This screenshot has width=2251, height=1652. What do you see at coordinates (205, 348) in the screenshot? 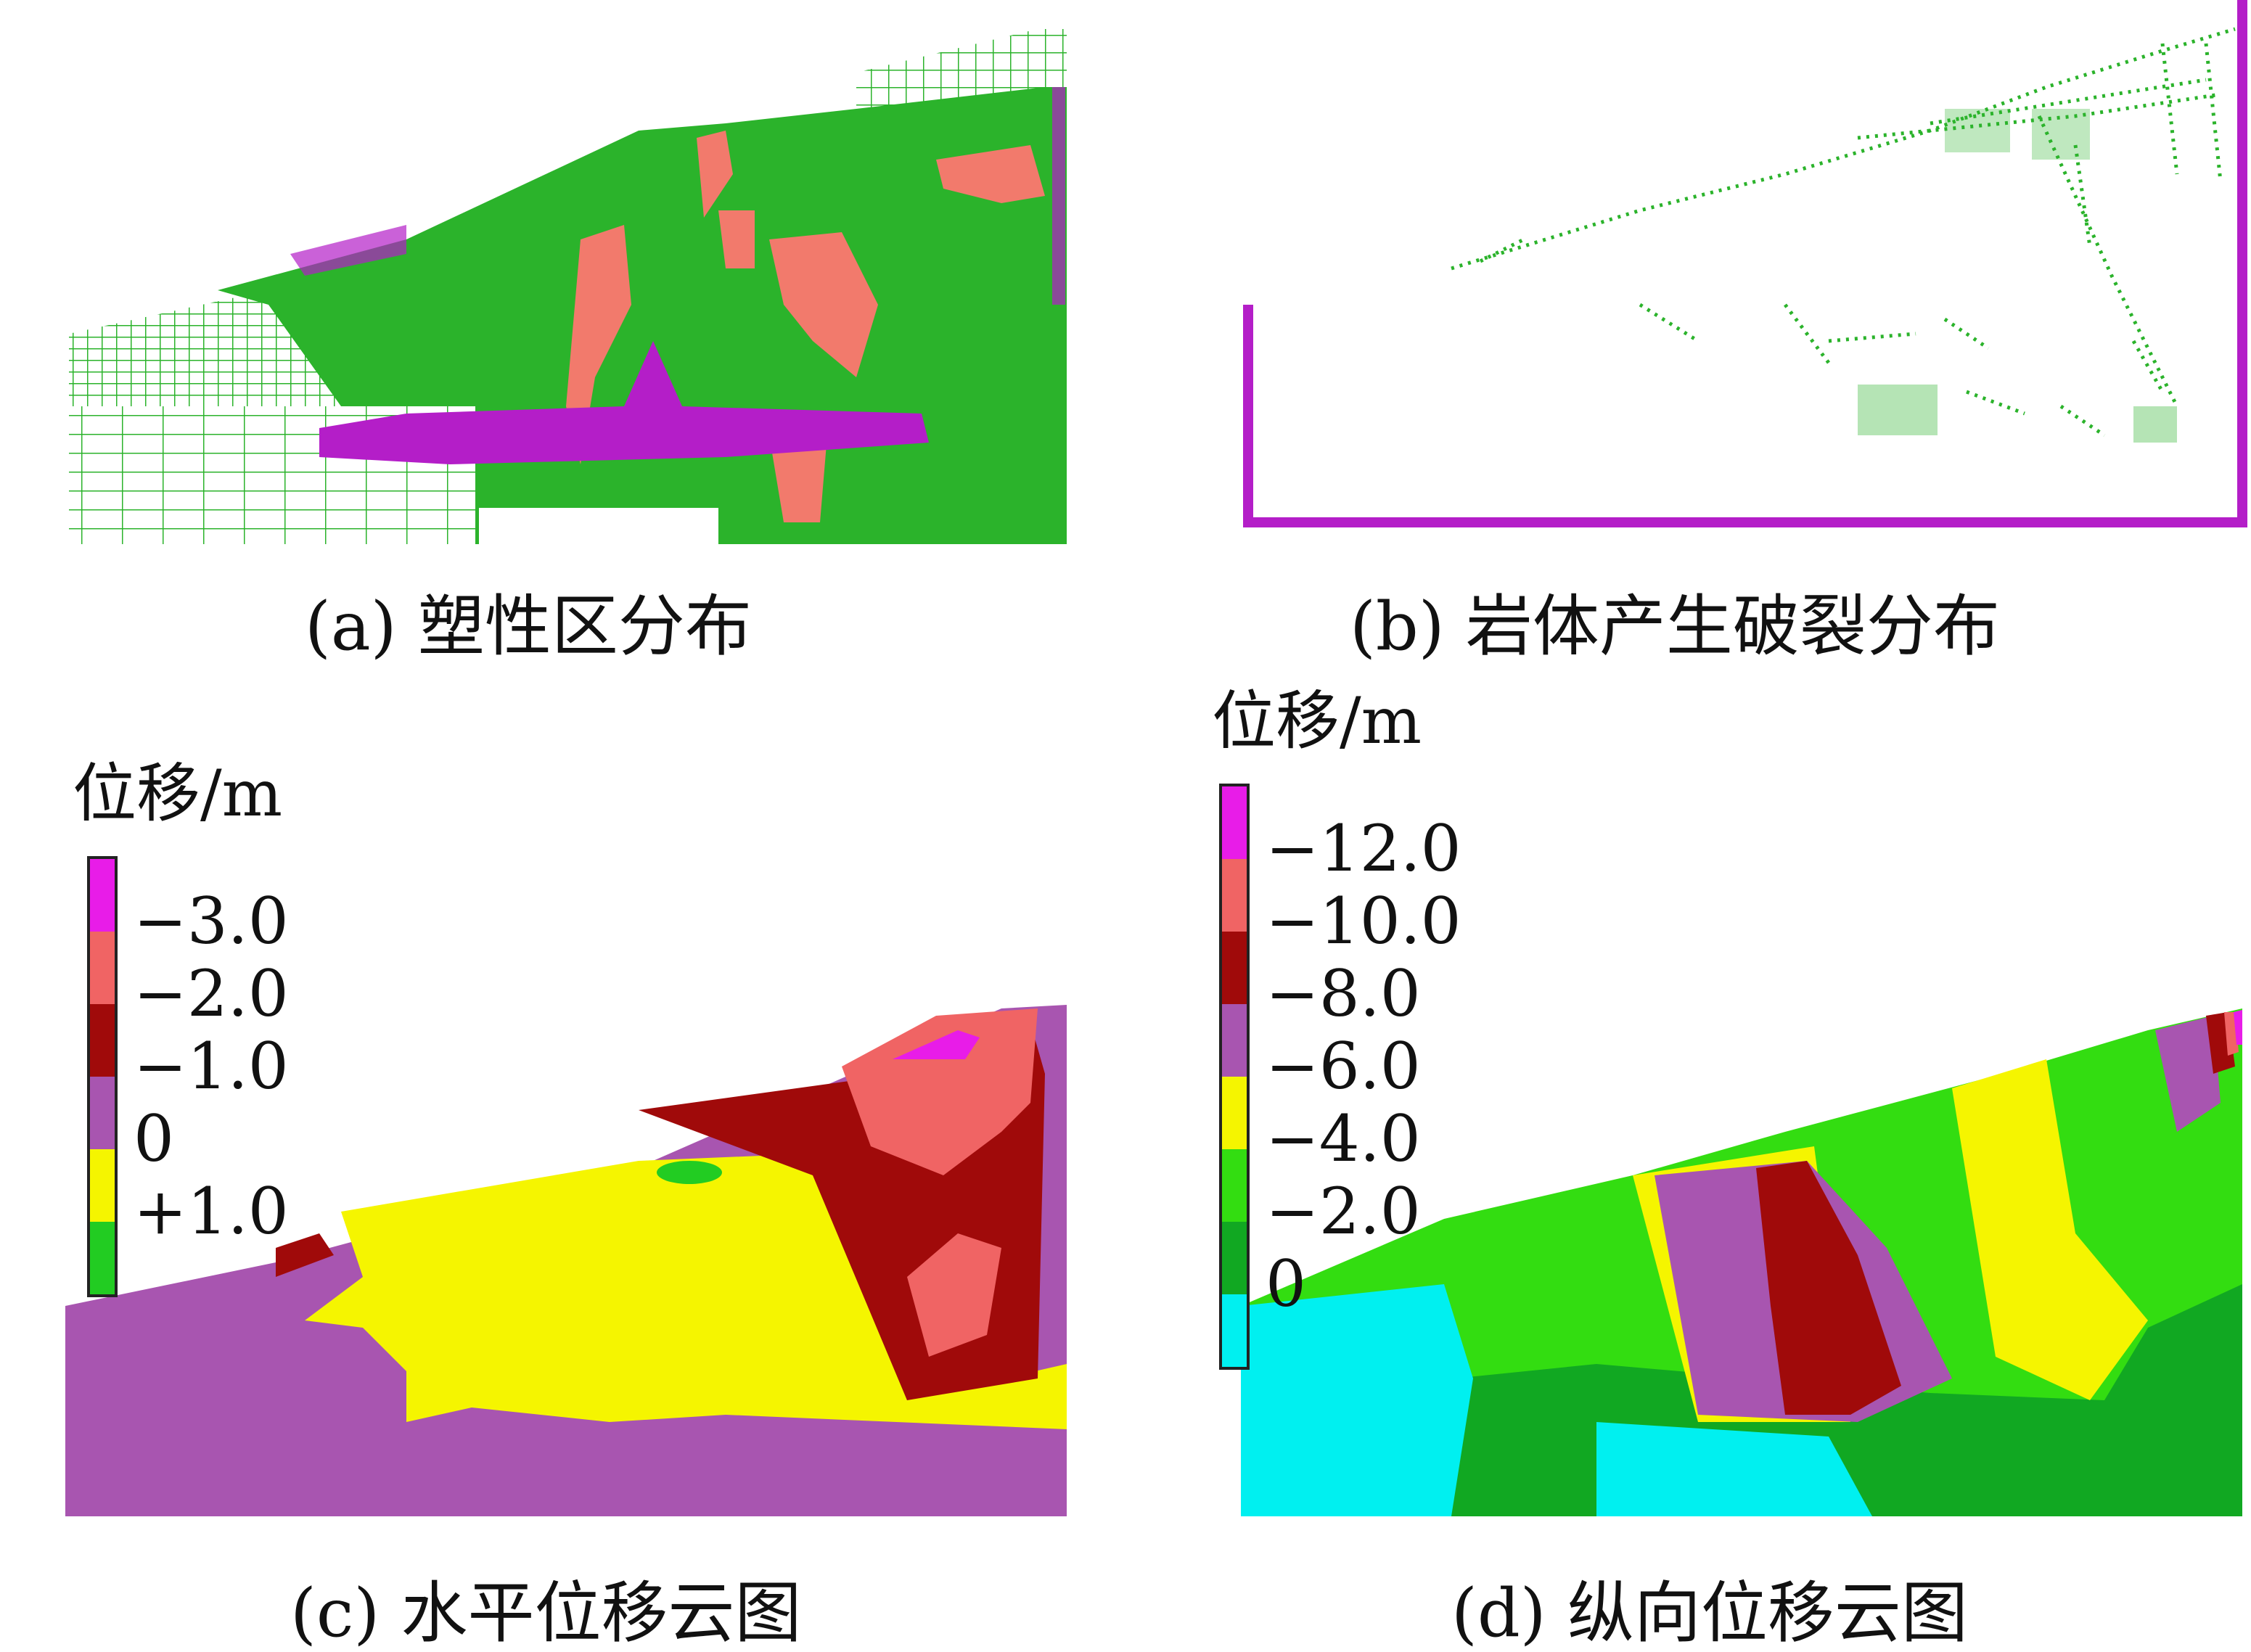
I see `mesh-left-upper` at bounding box center [205, 348].